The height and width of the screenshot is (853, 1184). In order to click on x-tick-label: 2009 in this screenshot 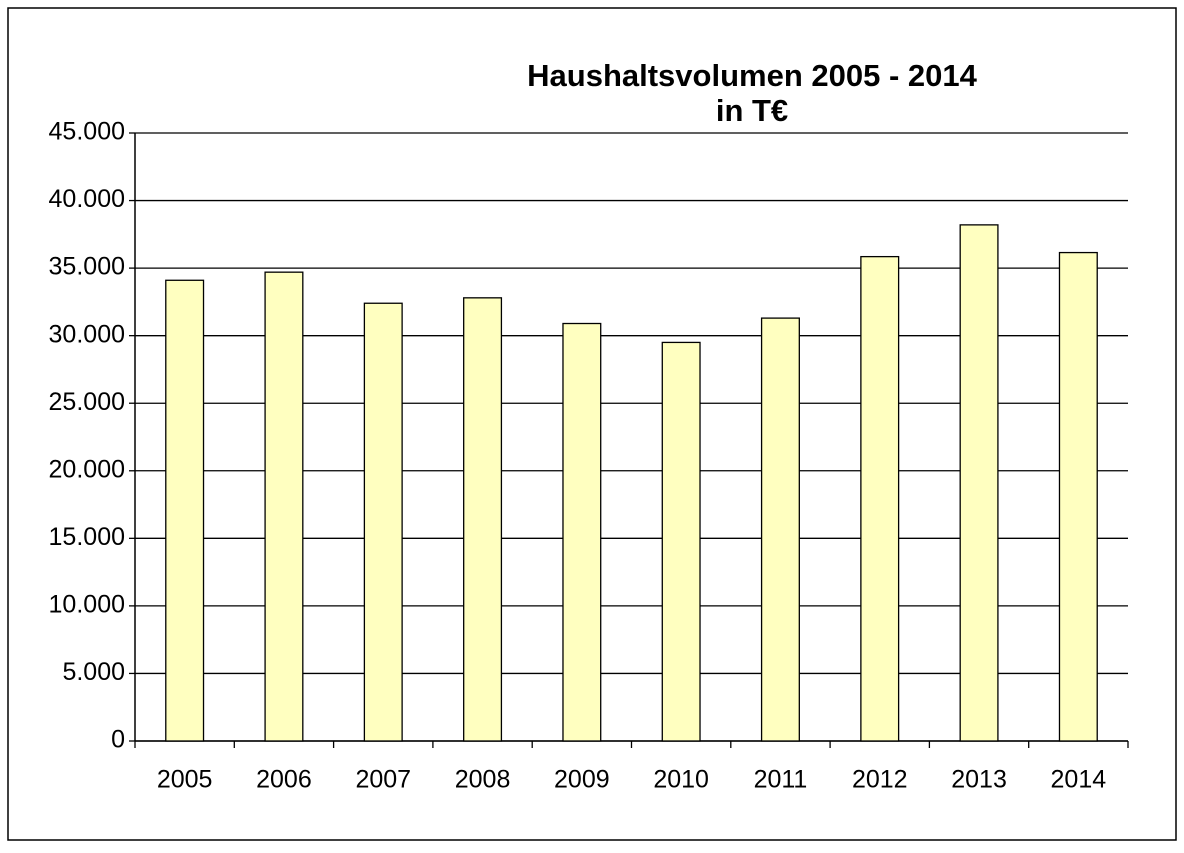, I will do `click(582, 780)`.